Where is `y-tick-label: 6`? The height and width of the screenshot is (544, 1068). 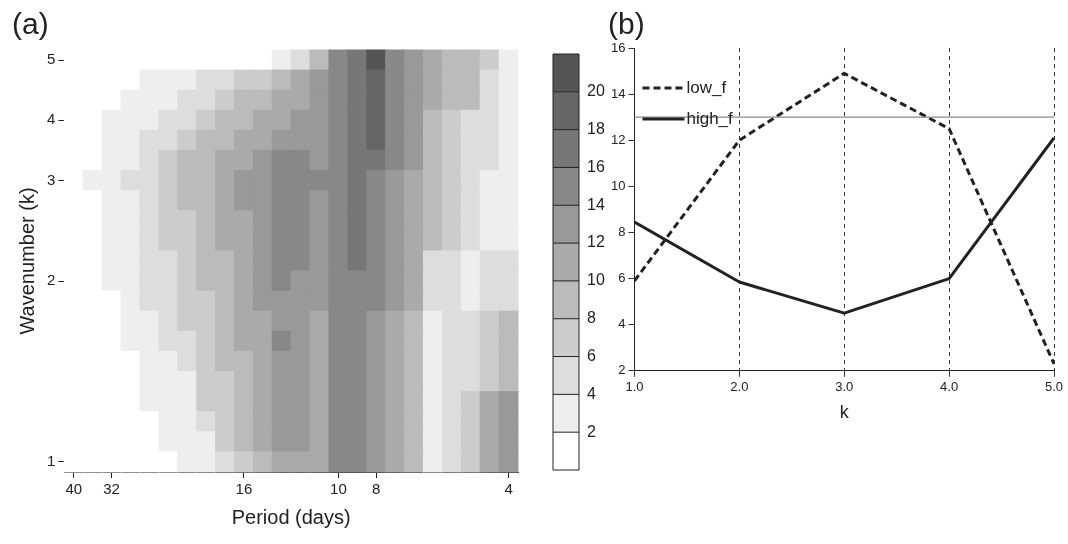 y-tick-label: 6 is located at coordinates (622, 278).